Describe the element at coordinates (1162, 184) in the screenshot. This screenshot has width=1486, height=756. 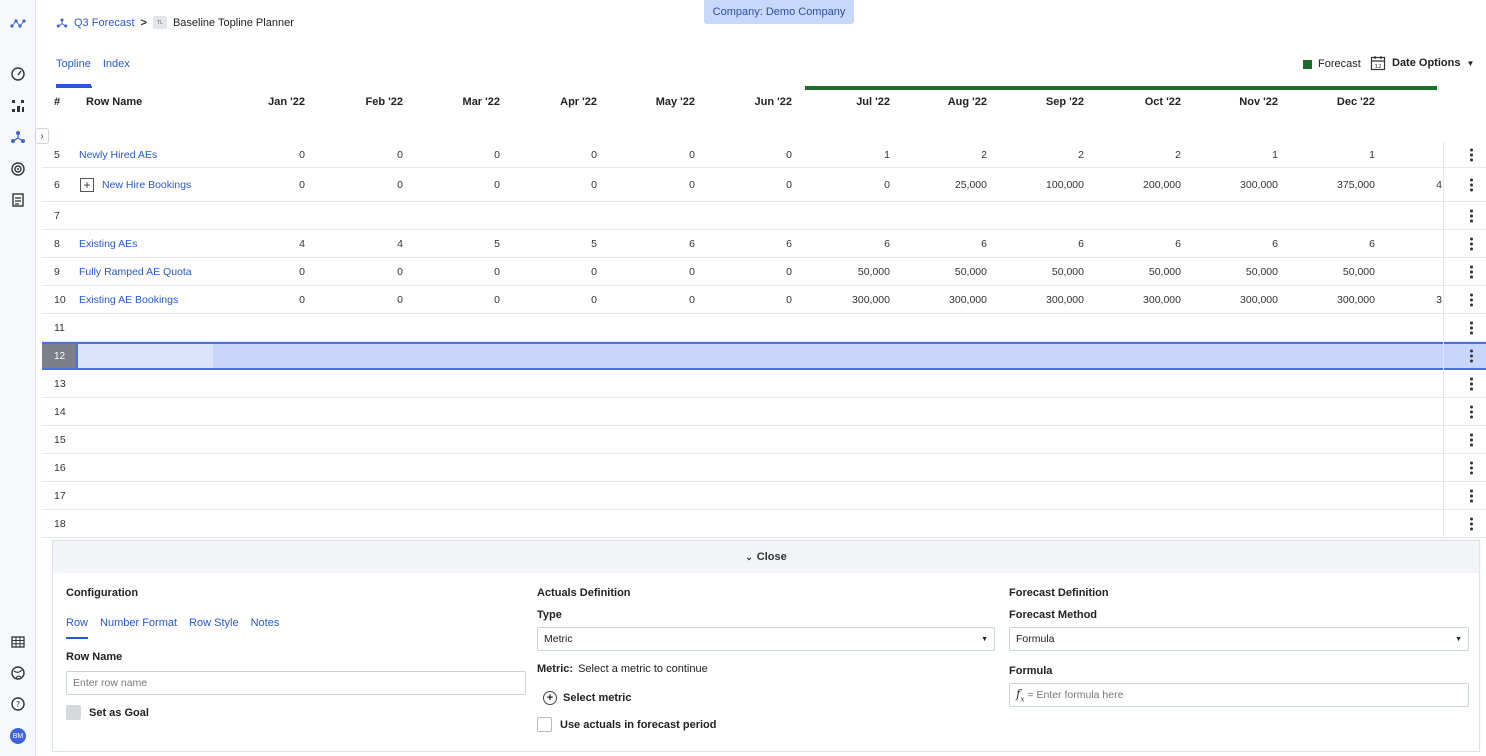
I see `value-cell: 200,000` at that location.